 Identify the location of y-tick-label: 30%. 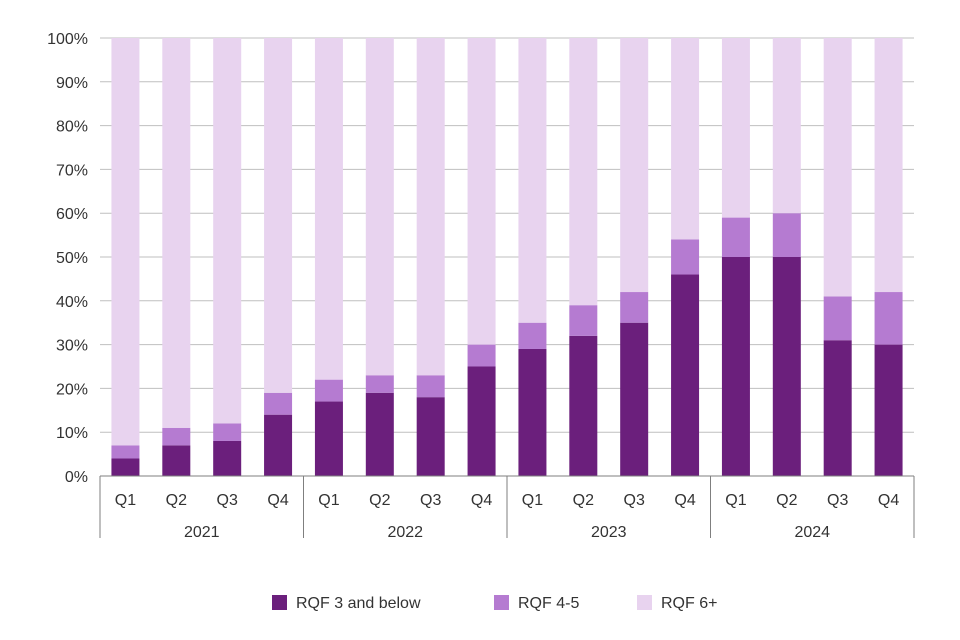
(72, 346).